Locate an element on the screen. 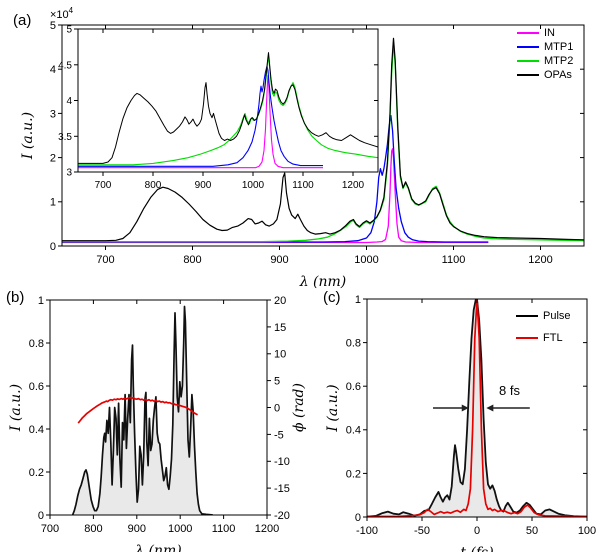 This screenshot has width=600, height=552. legend-panel-a: IN MTP1 MTP2 OPAs is located at coordinates (545, 54).